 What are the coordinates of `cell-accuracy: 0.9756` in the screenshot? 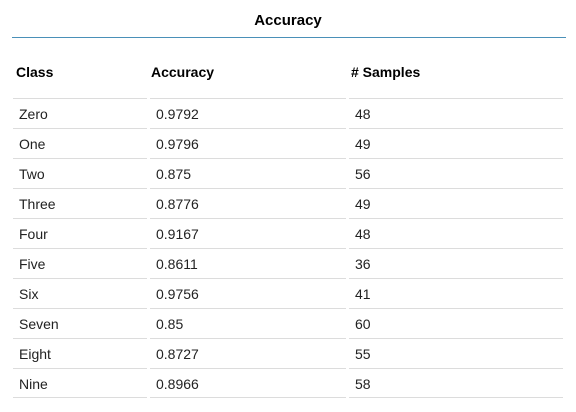 It's located at (248, 292).